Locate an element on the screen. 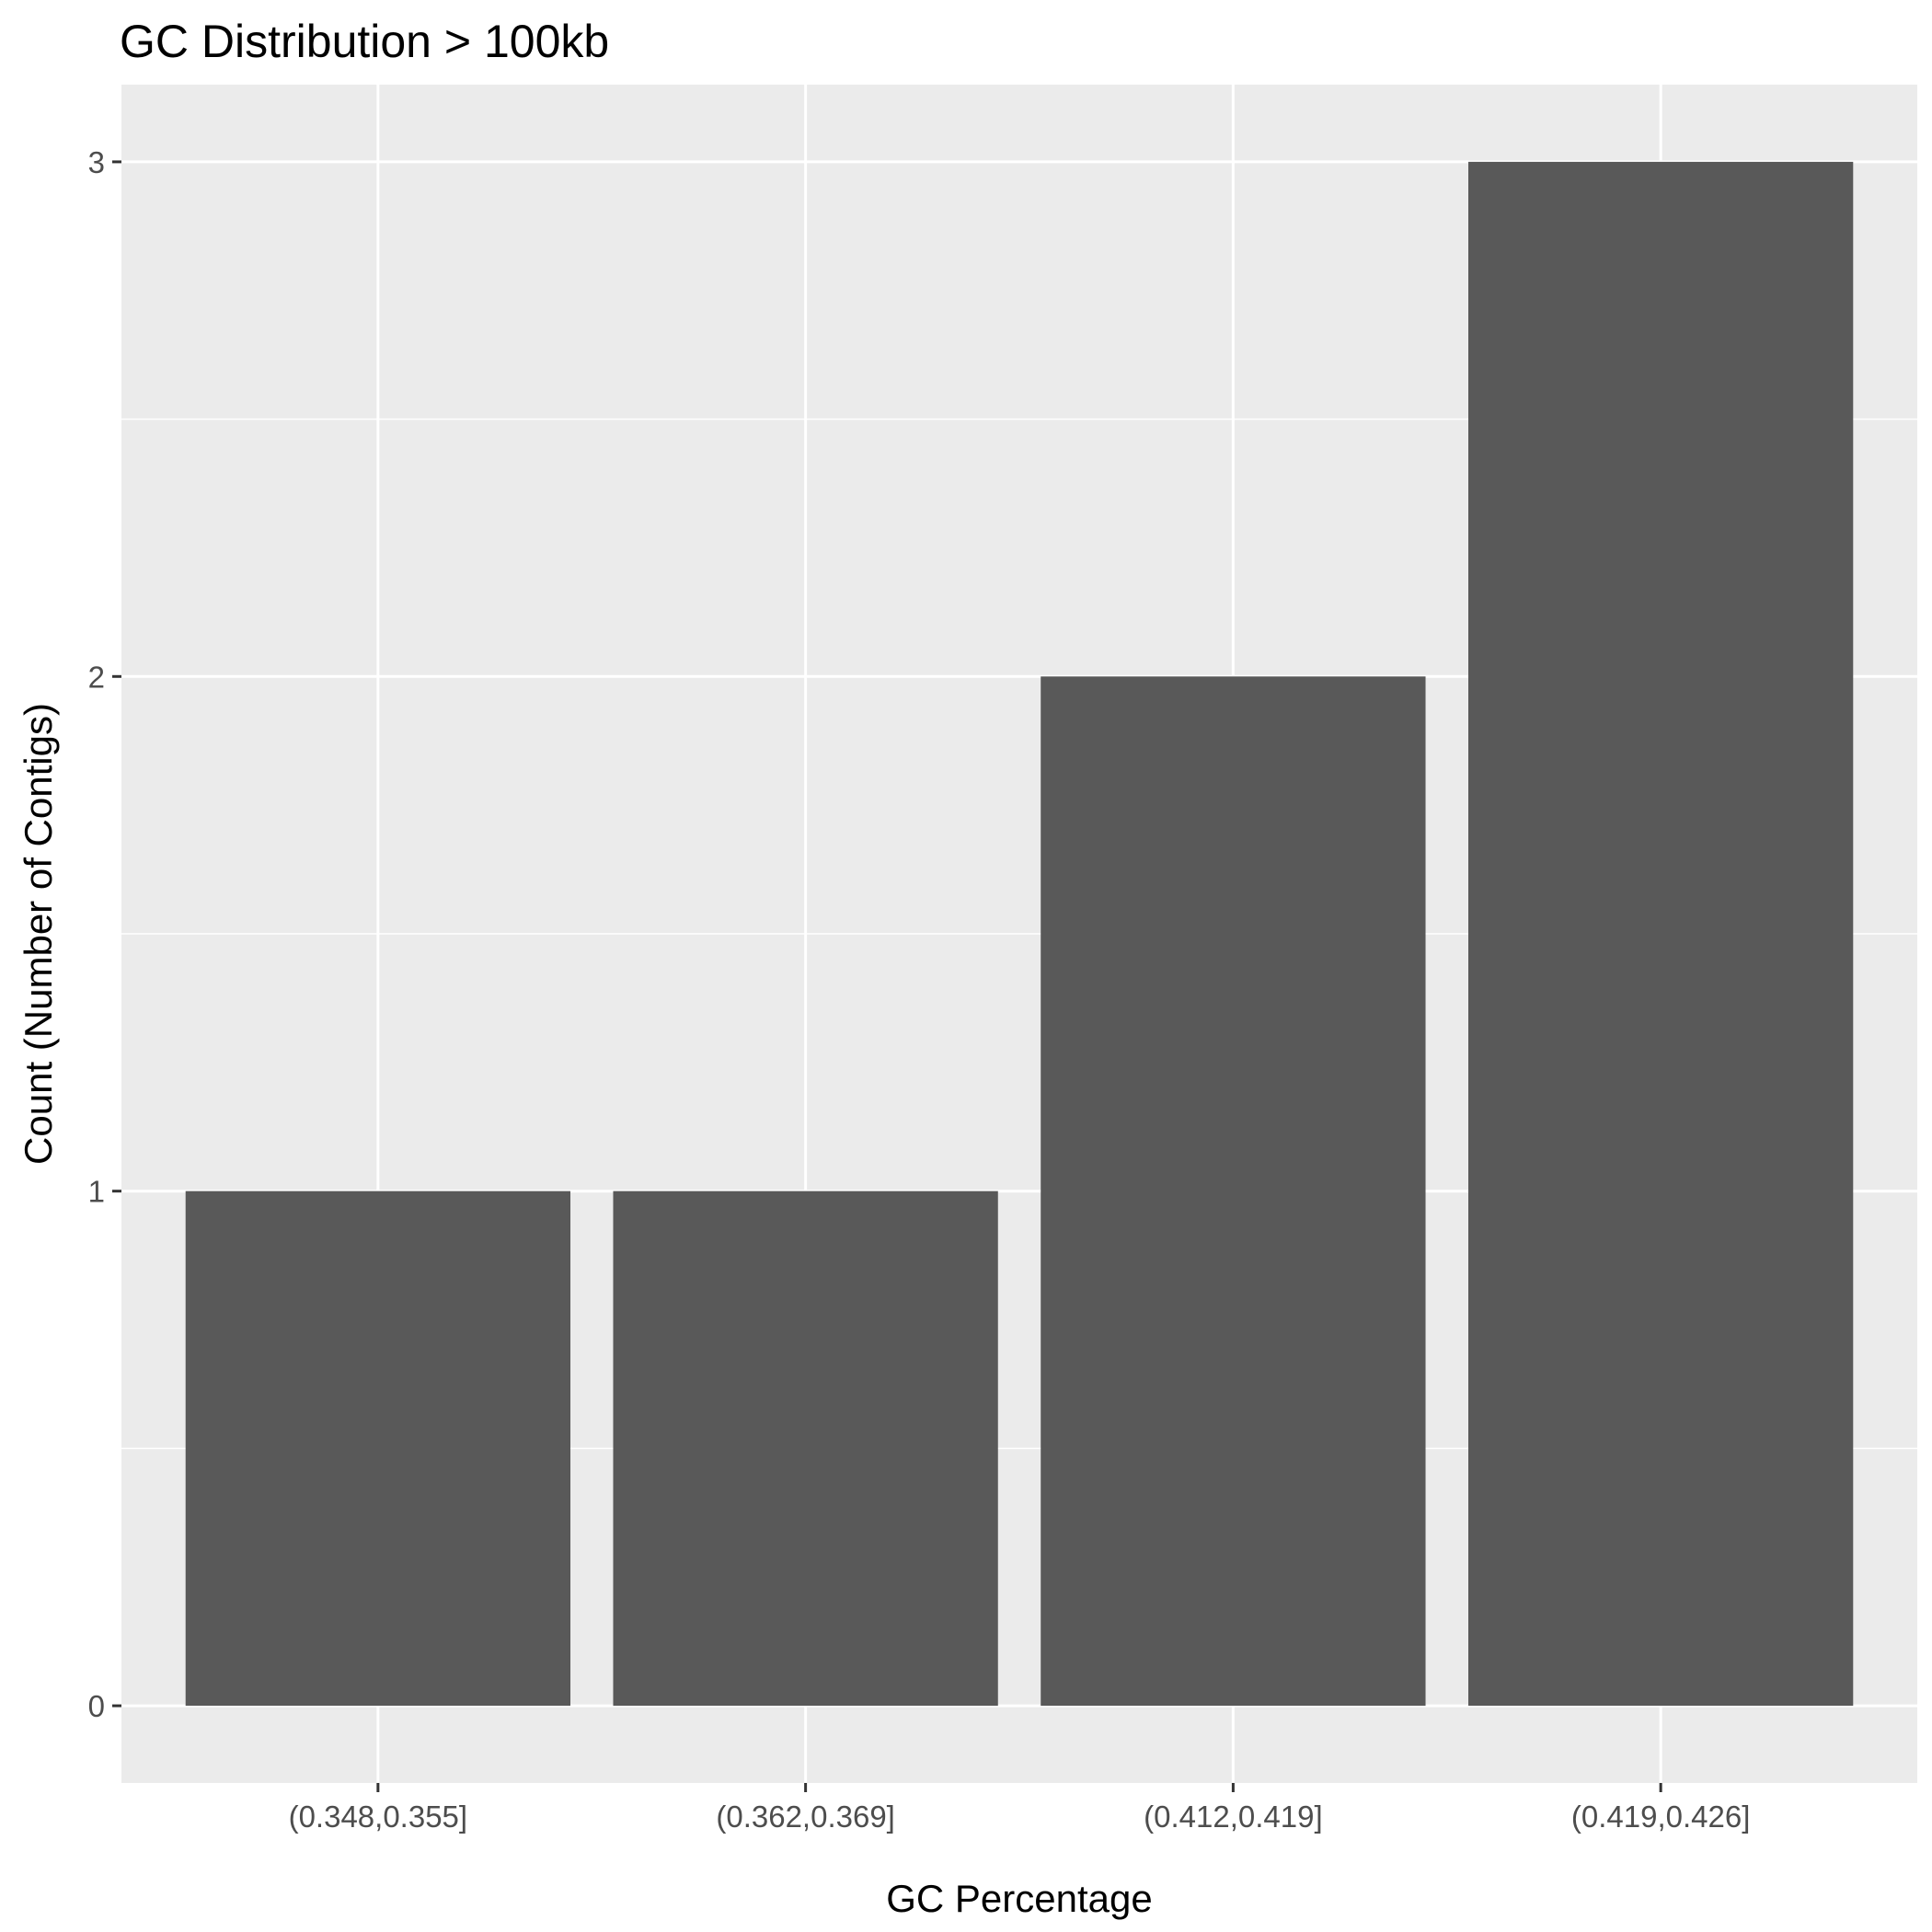 The width and height of the screenshot is (1932, 1932). x-tick-label: (0.419,0.426] is located at coordinates (1661, 1817).